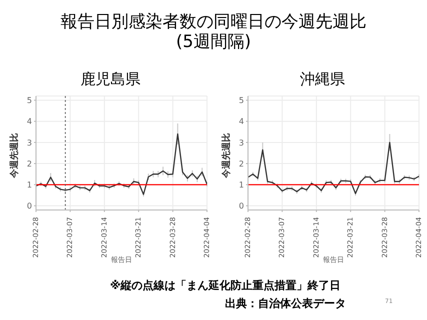 This screenshot has width=427, height=320. I want to click on text: (5週間隔), so click(213, 42).